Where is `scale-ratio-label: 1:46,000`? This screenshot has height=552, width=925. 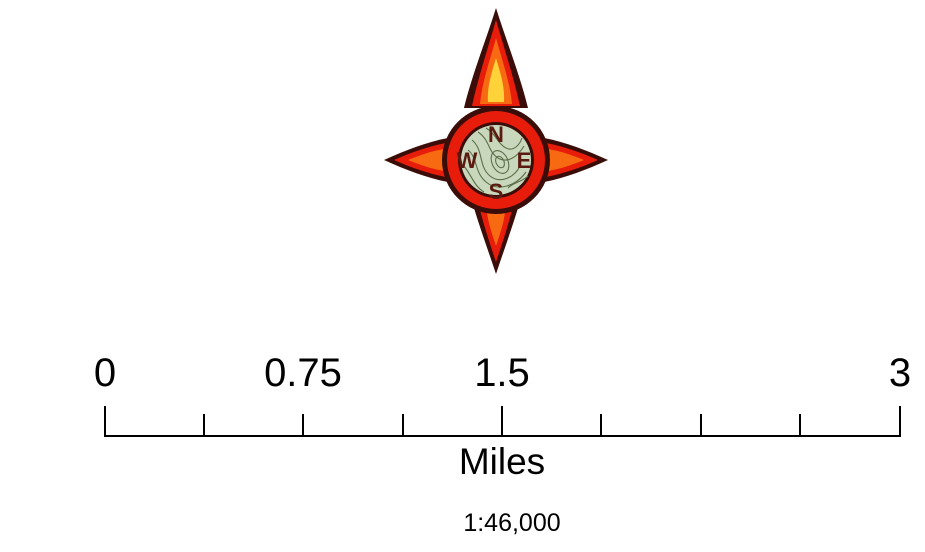
scale-ratio-label: 1:46,000 is located at coordinates (511, 523).